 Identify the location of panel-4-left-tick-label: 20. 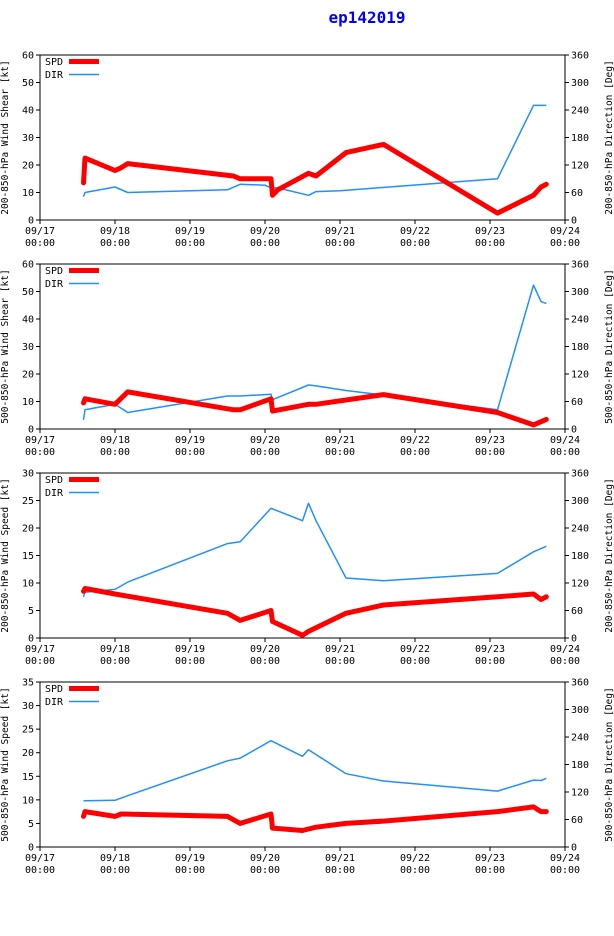
(28, 753).